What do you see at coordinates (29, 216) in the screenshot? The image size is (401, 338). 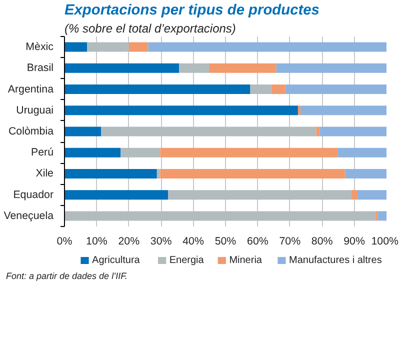 I see `y-tick-label: Veneçuela` at bounding box center [29, 216].